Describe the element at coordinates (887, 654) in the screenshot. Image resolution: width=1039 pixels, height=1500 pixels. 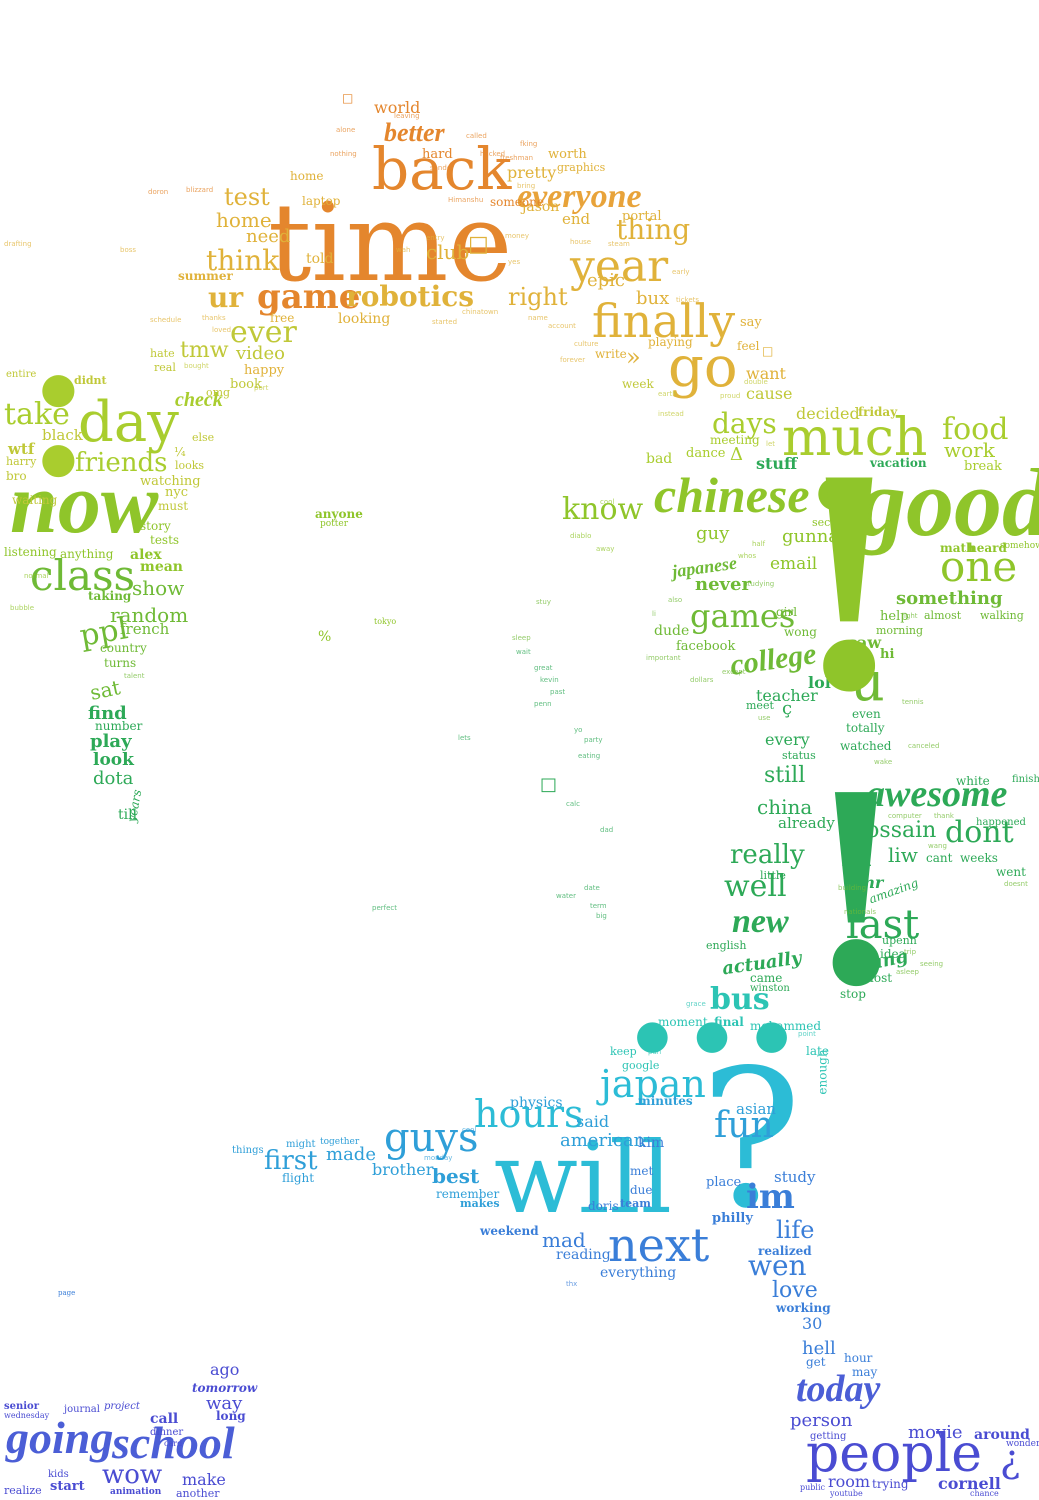
I see `word-come: hi` at that location.